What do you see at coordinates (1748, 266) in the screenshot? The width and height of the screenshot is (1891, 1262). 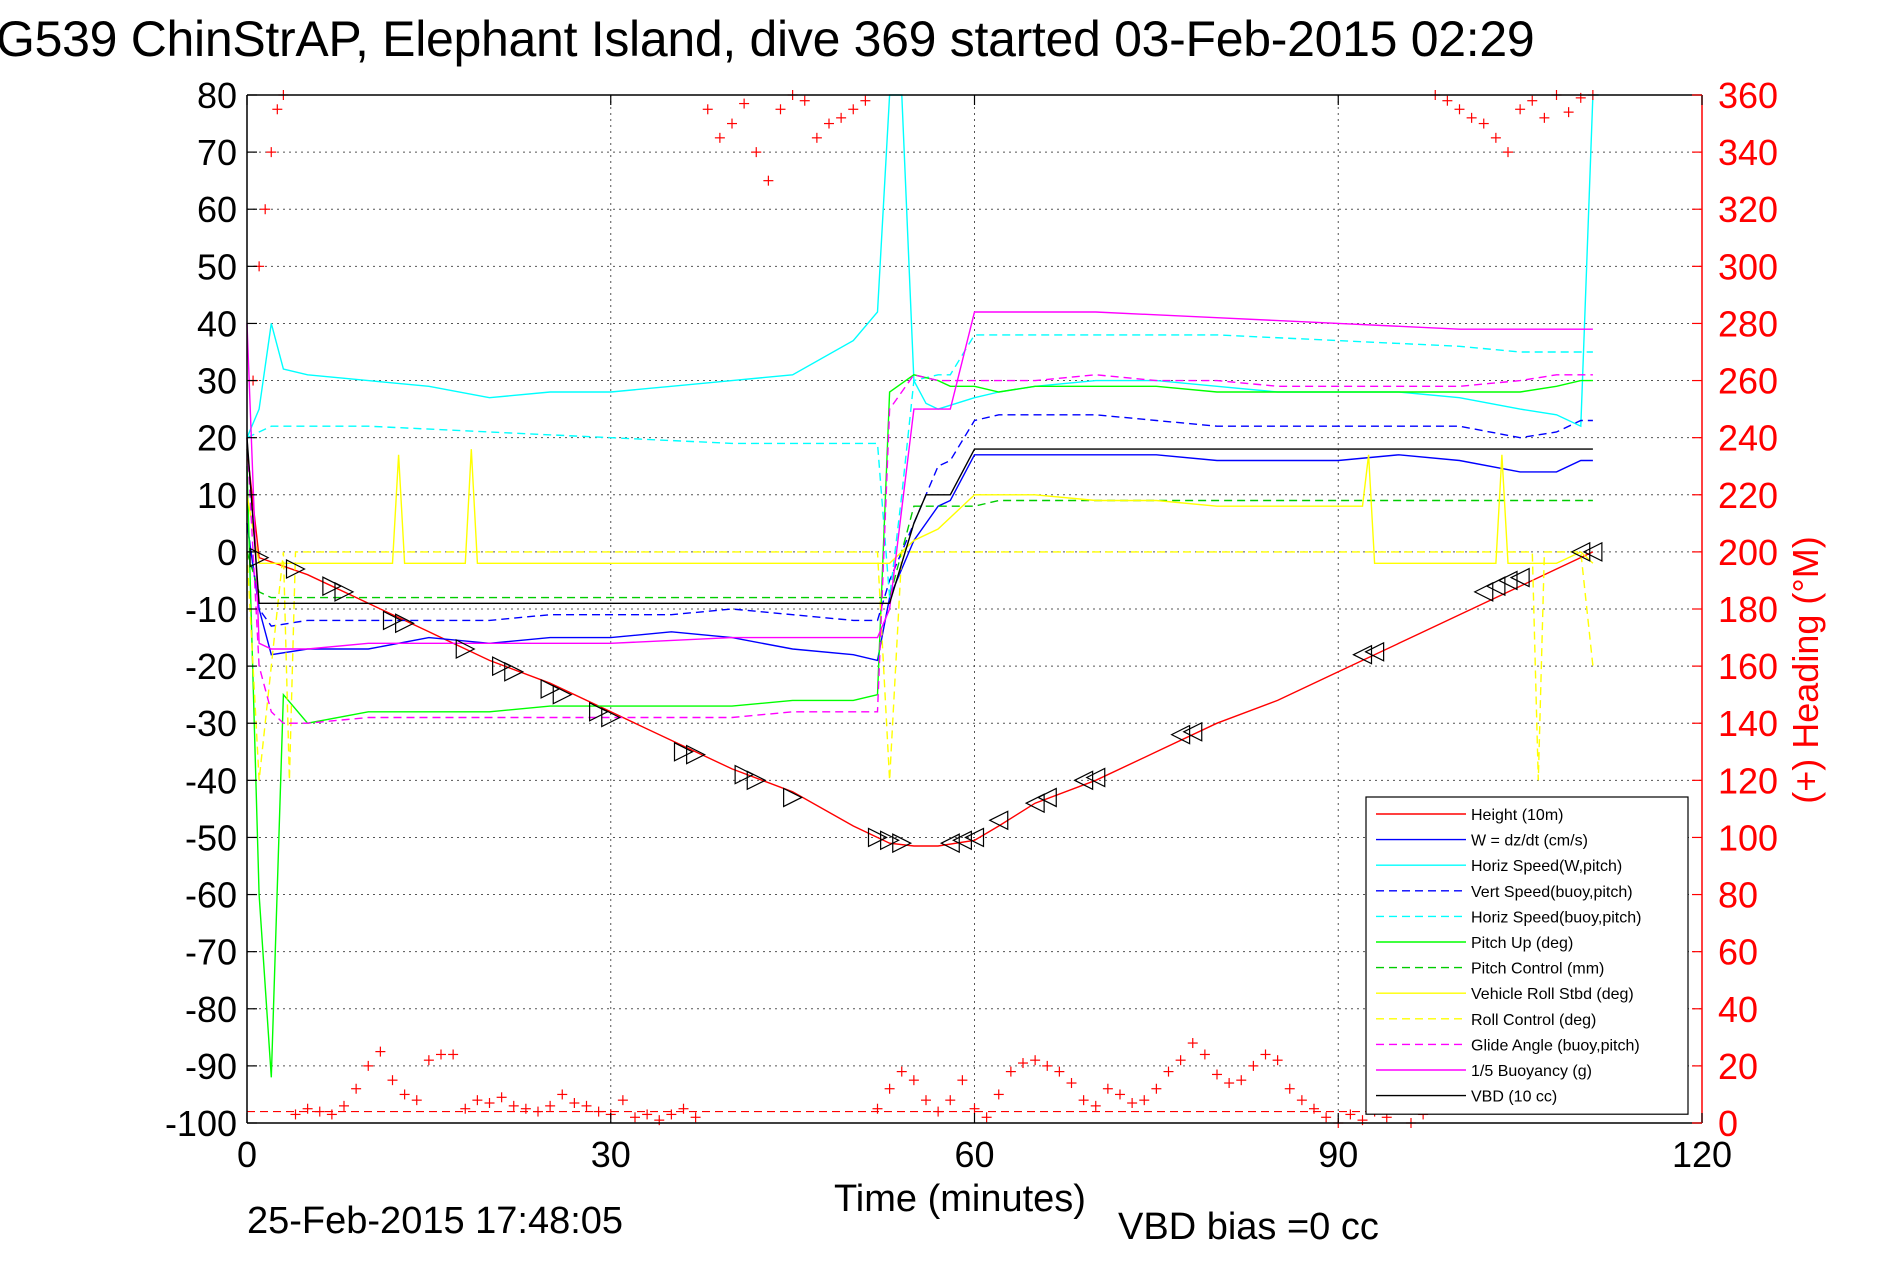 I see `y-tick-label-right: 300` at bounding box center [1748, 266].